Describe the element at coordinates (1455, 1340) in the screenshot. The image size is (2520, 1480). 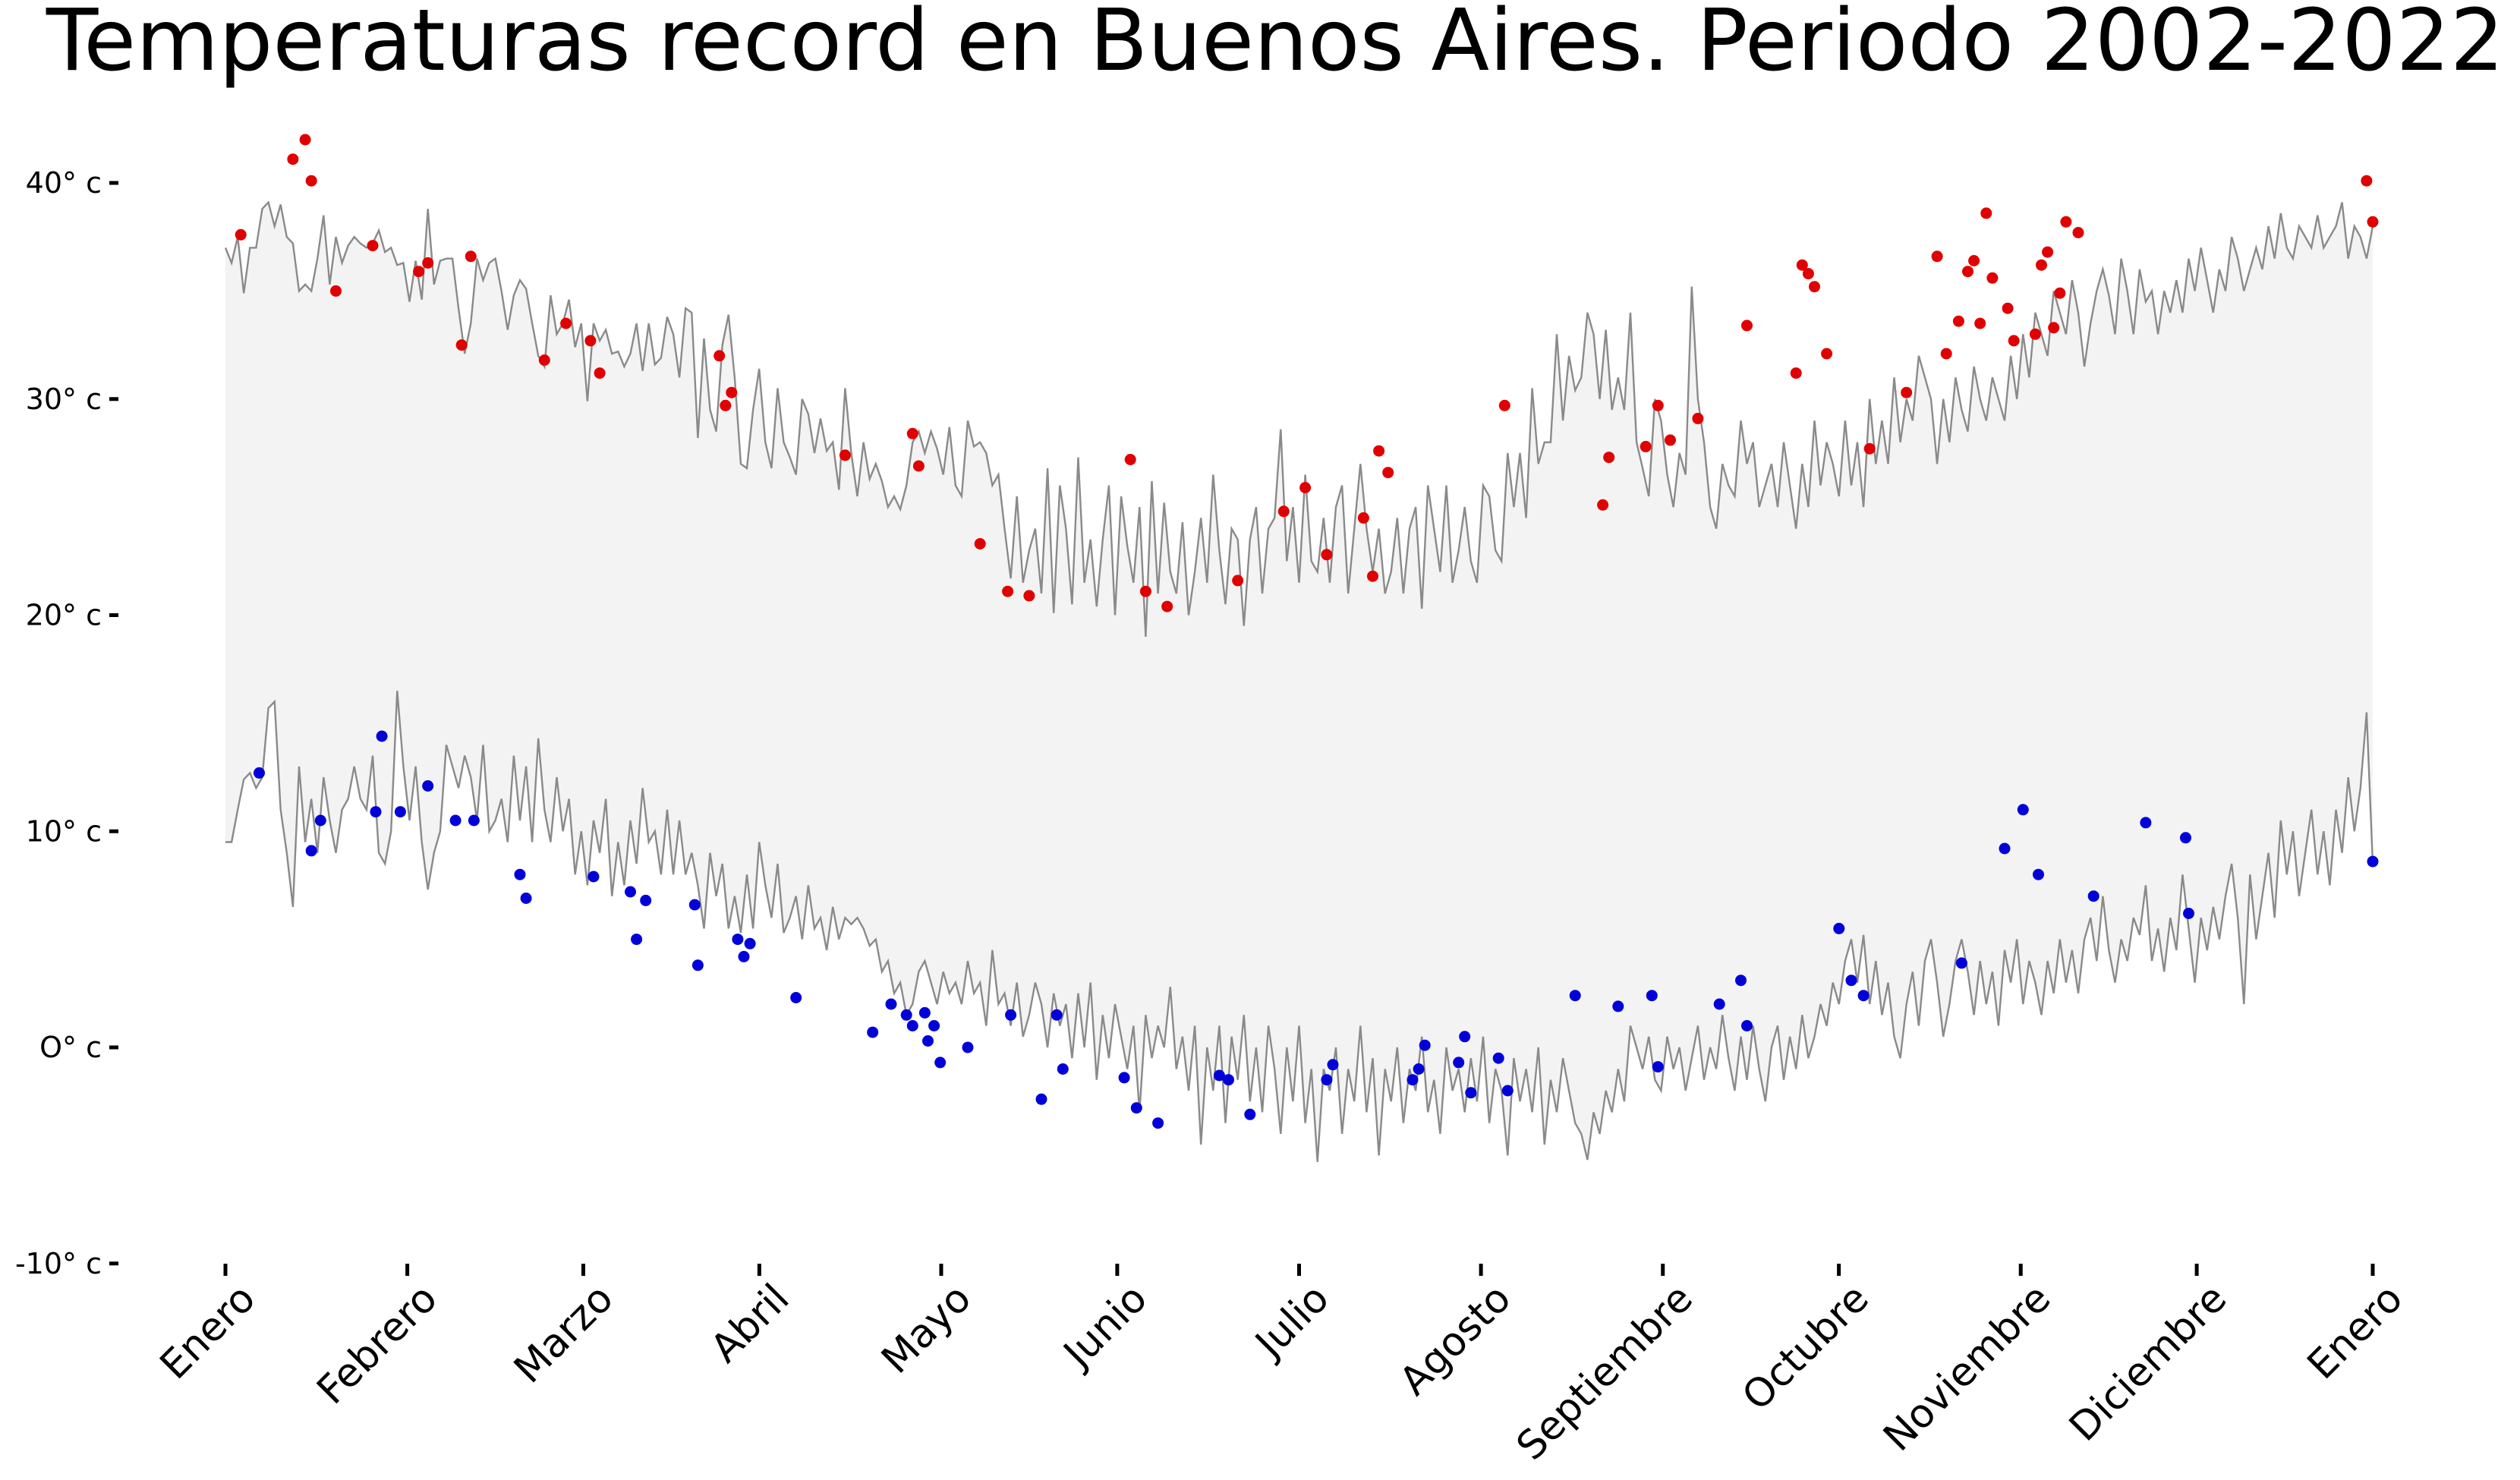
I see `x-tick-label-7: Agosto` at that location.